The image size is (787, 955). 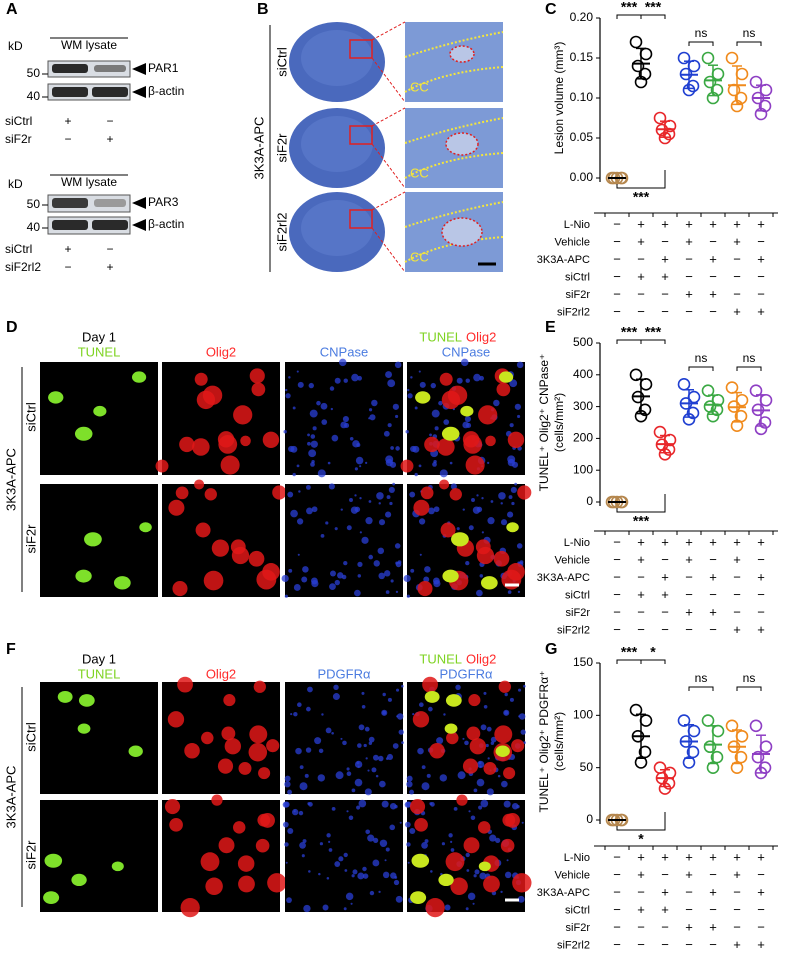 I want to click on brain-inner, so click(x=337, y=144).